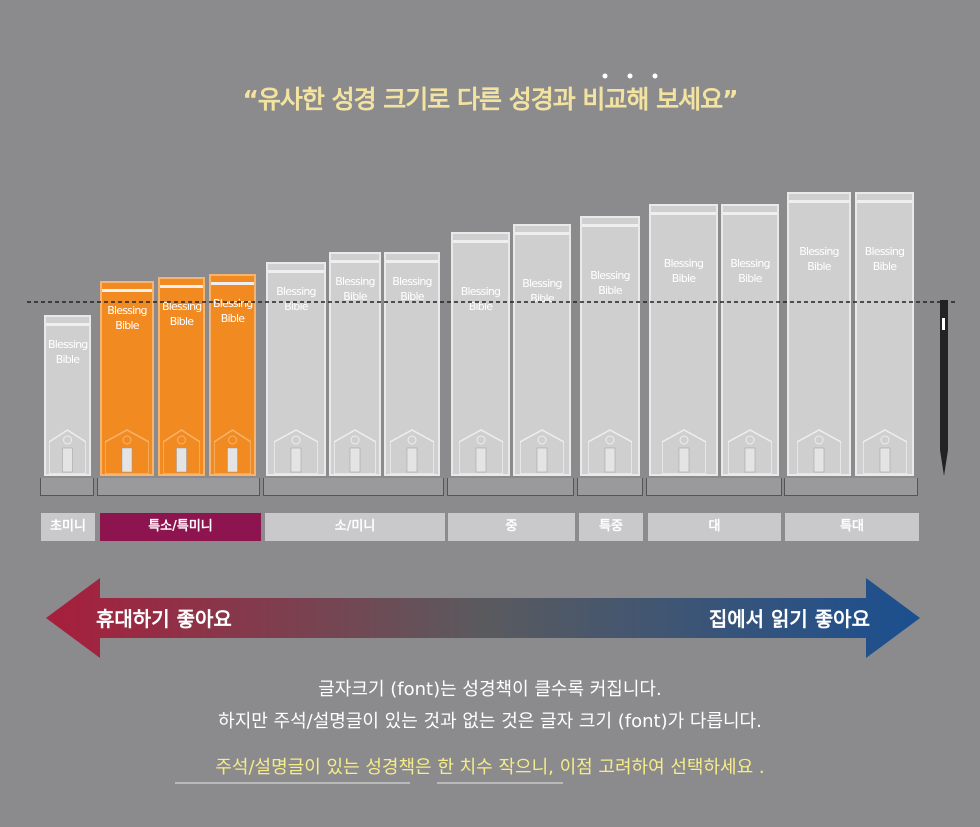  Describe the element at coordinates (943, 324) in the screenshot. I see `pen-clip` at that location.